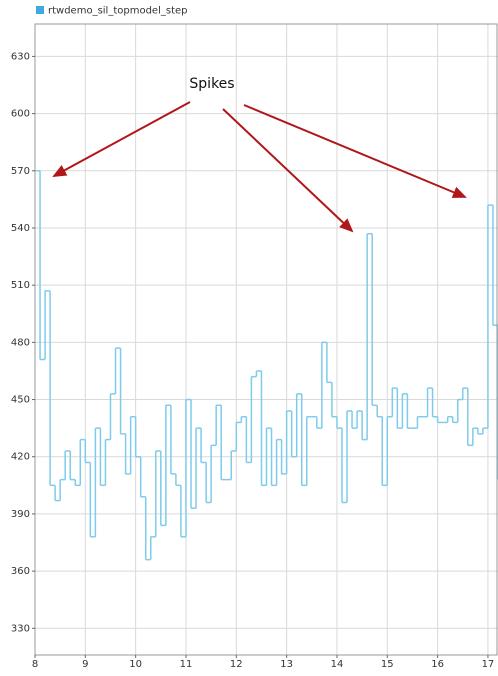 This screenshot has height=676, width=498. Describe the element at coordinates (20, 342) in the screenshot. I see `y-tick-label: 480` at that location.